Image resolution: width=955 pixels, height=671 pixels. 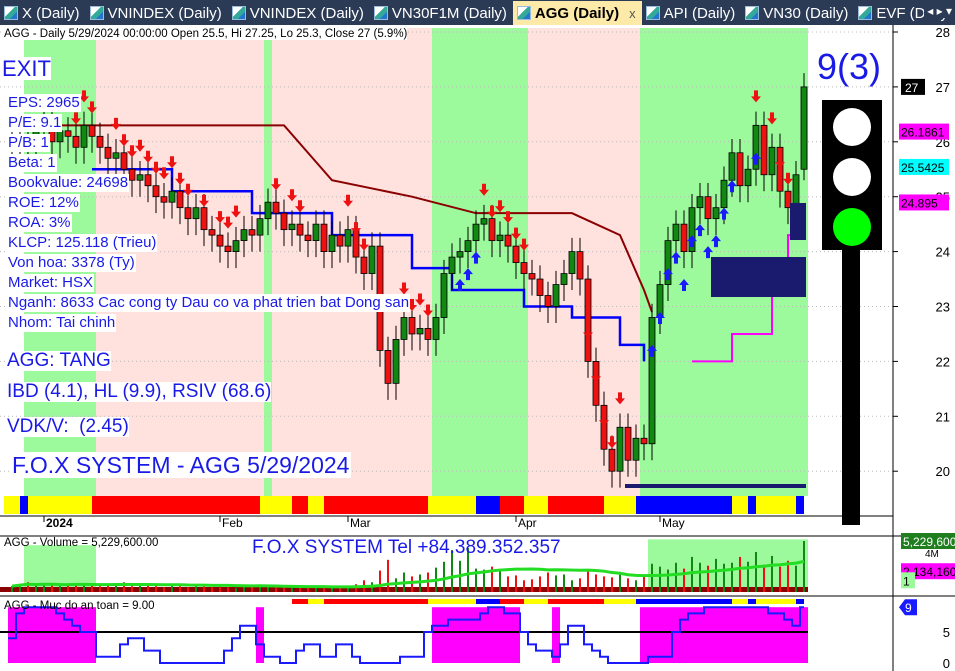 I want to click on top-light-icon, so click(x=852, y=127).